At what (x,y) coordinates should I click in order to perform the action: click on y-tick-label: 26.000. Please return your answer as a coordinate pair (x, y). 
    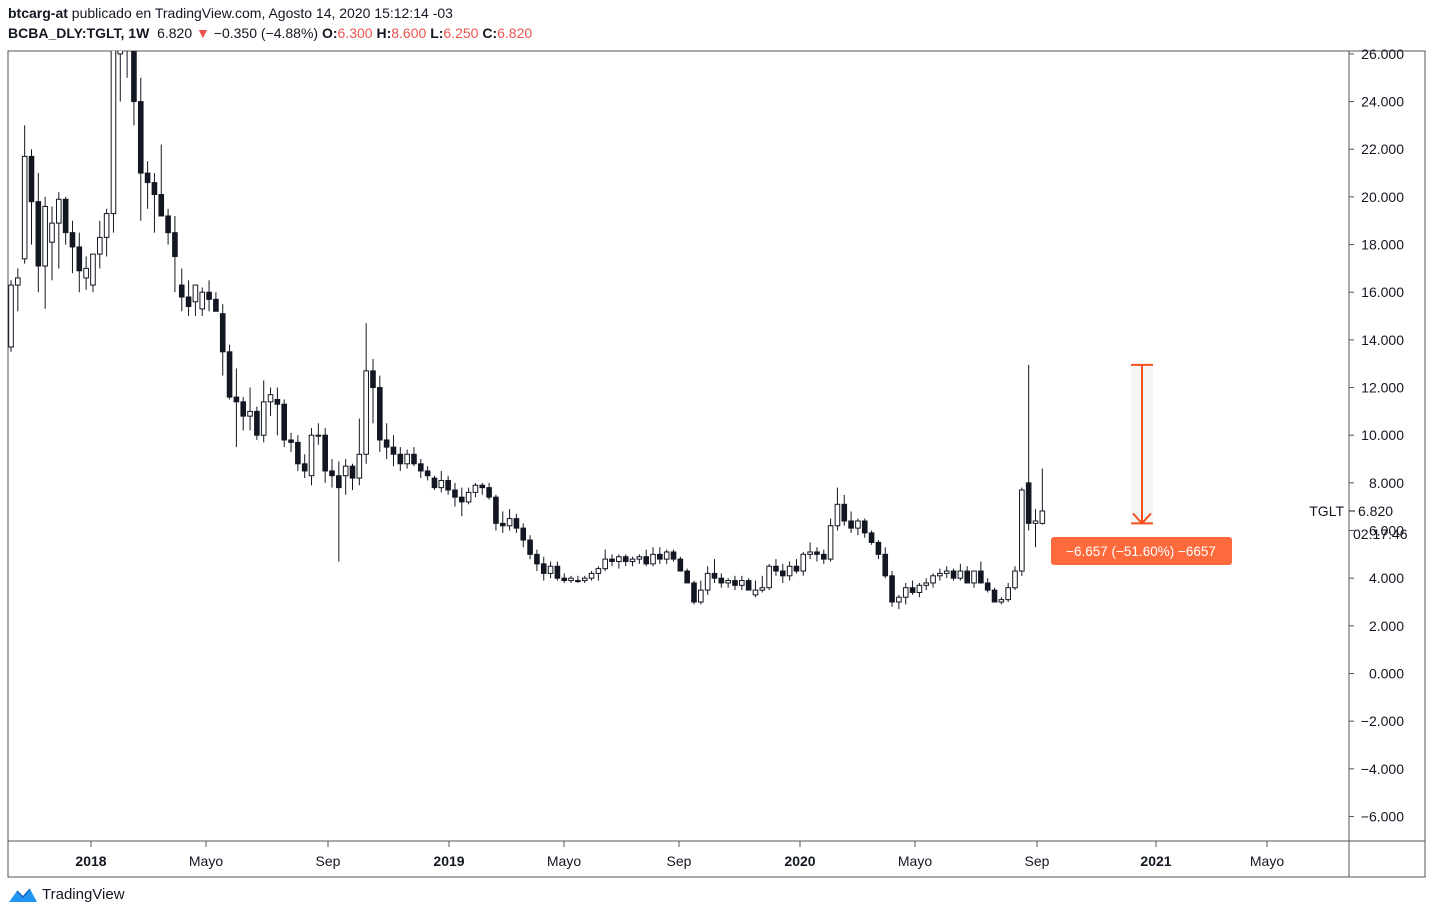
    Looking at the image, I should click on (1382, 54).